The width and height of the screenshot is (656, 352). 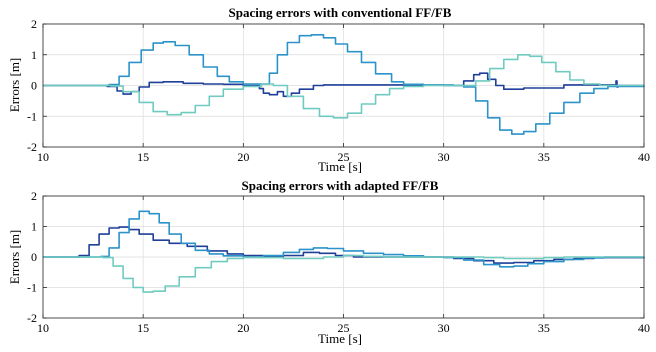 I want to click on chart-title: Spacing errors with conventional FF/FB, so click(x=340, y=12).